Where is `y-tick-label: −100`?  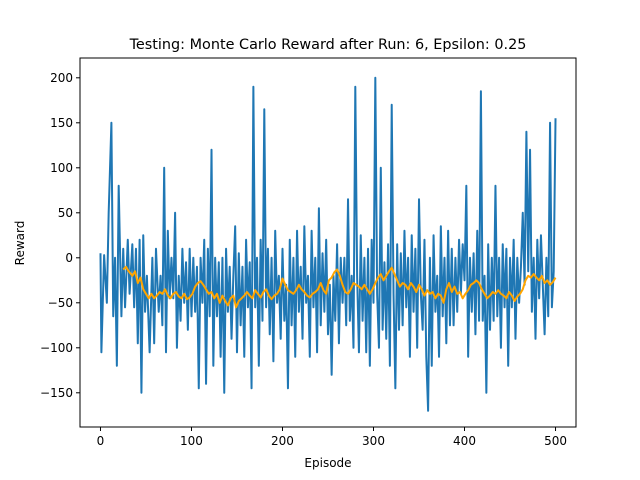 y-tick-label: −100 is located at coordinates (56, 348).